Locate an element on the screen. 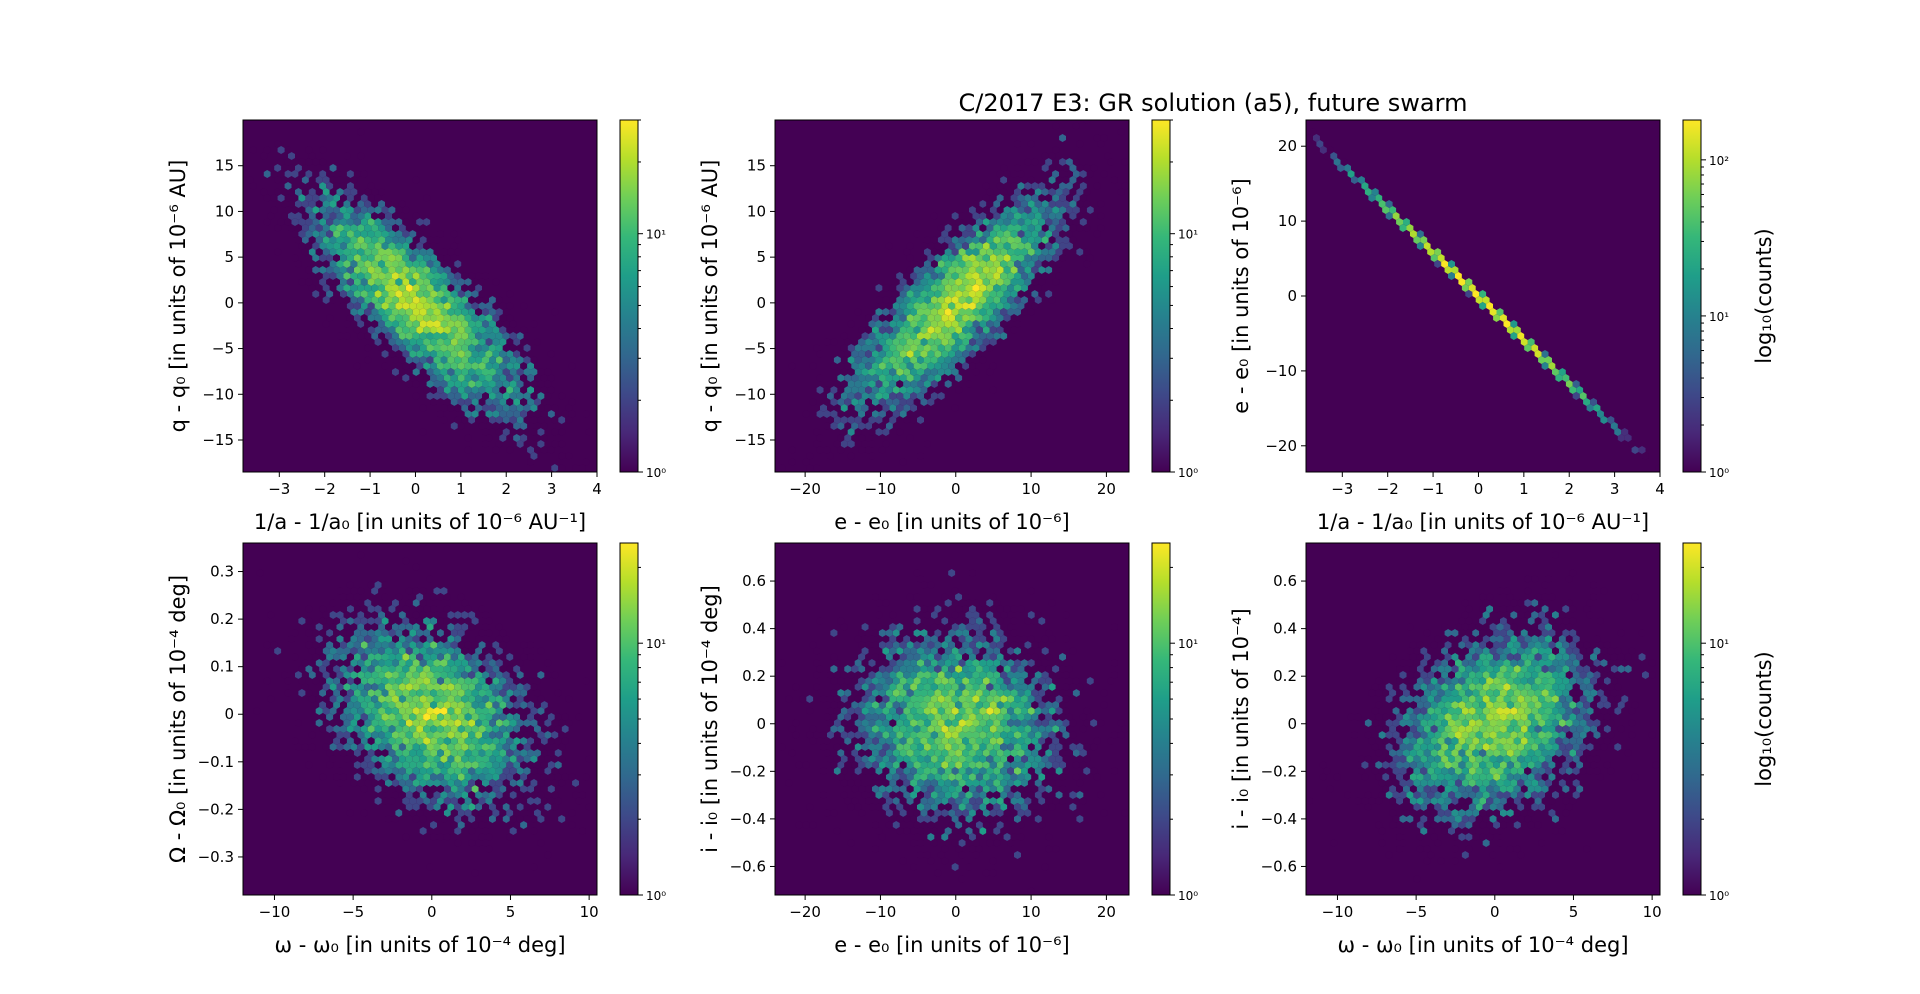 The width and height of the screenshot is (1920, 994). y-axis-label: Ω - Ω₀ [in units of 10⁻⁴ deg] is located at coordinates (178, 719).